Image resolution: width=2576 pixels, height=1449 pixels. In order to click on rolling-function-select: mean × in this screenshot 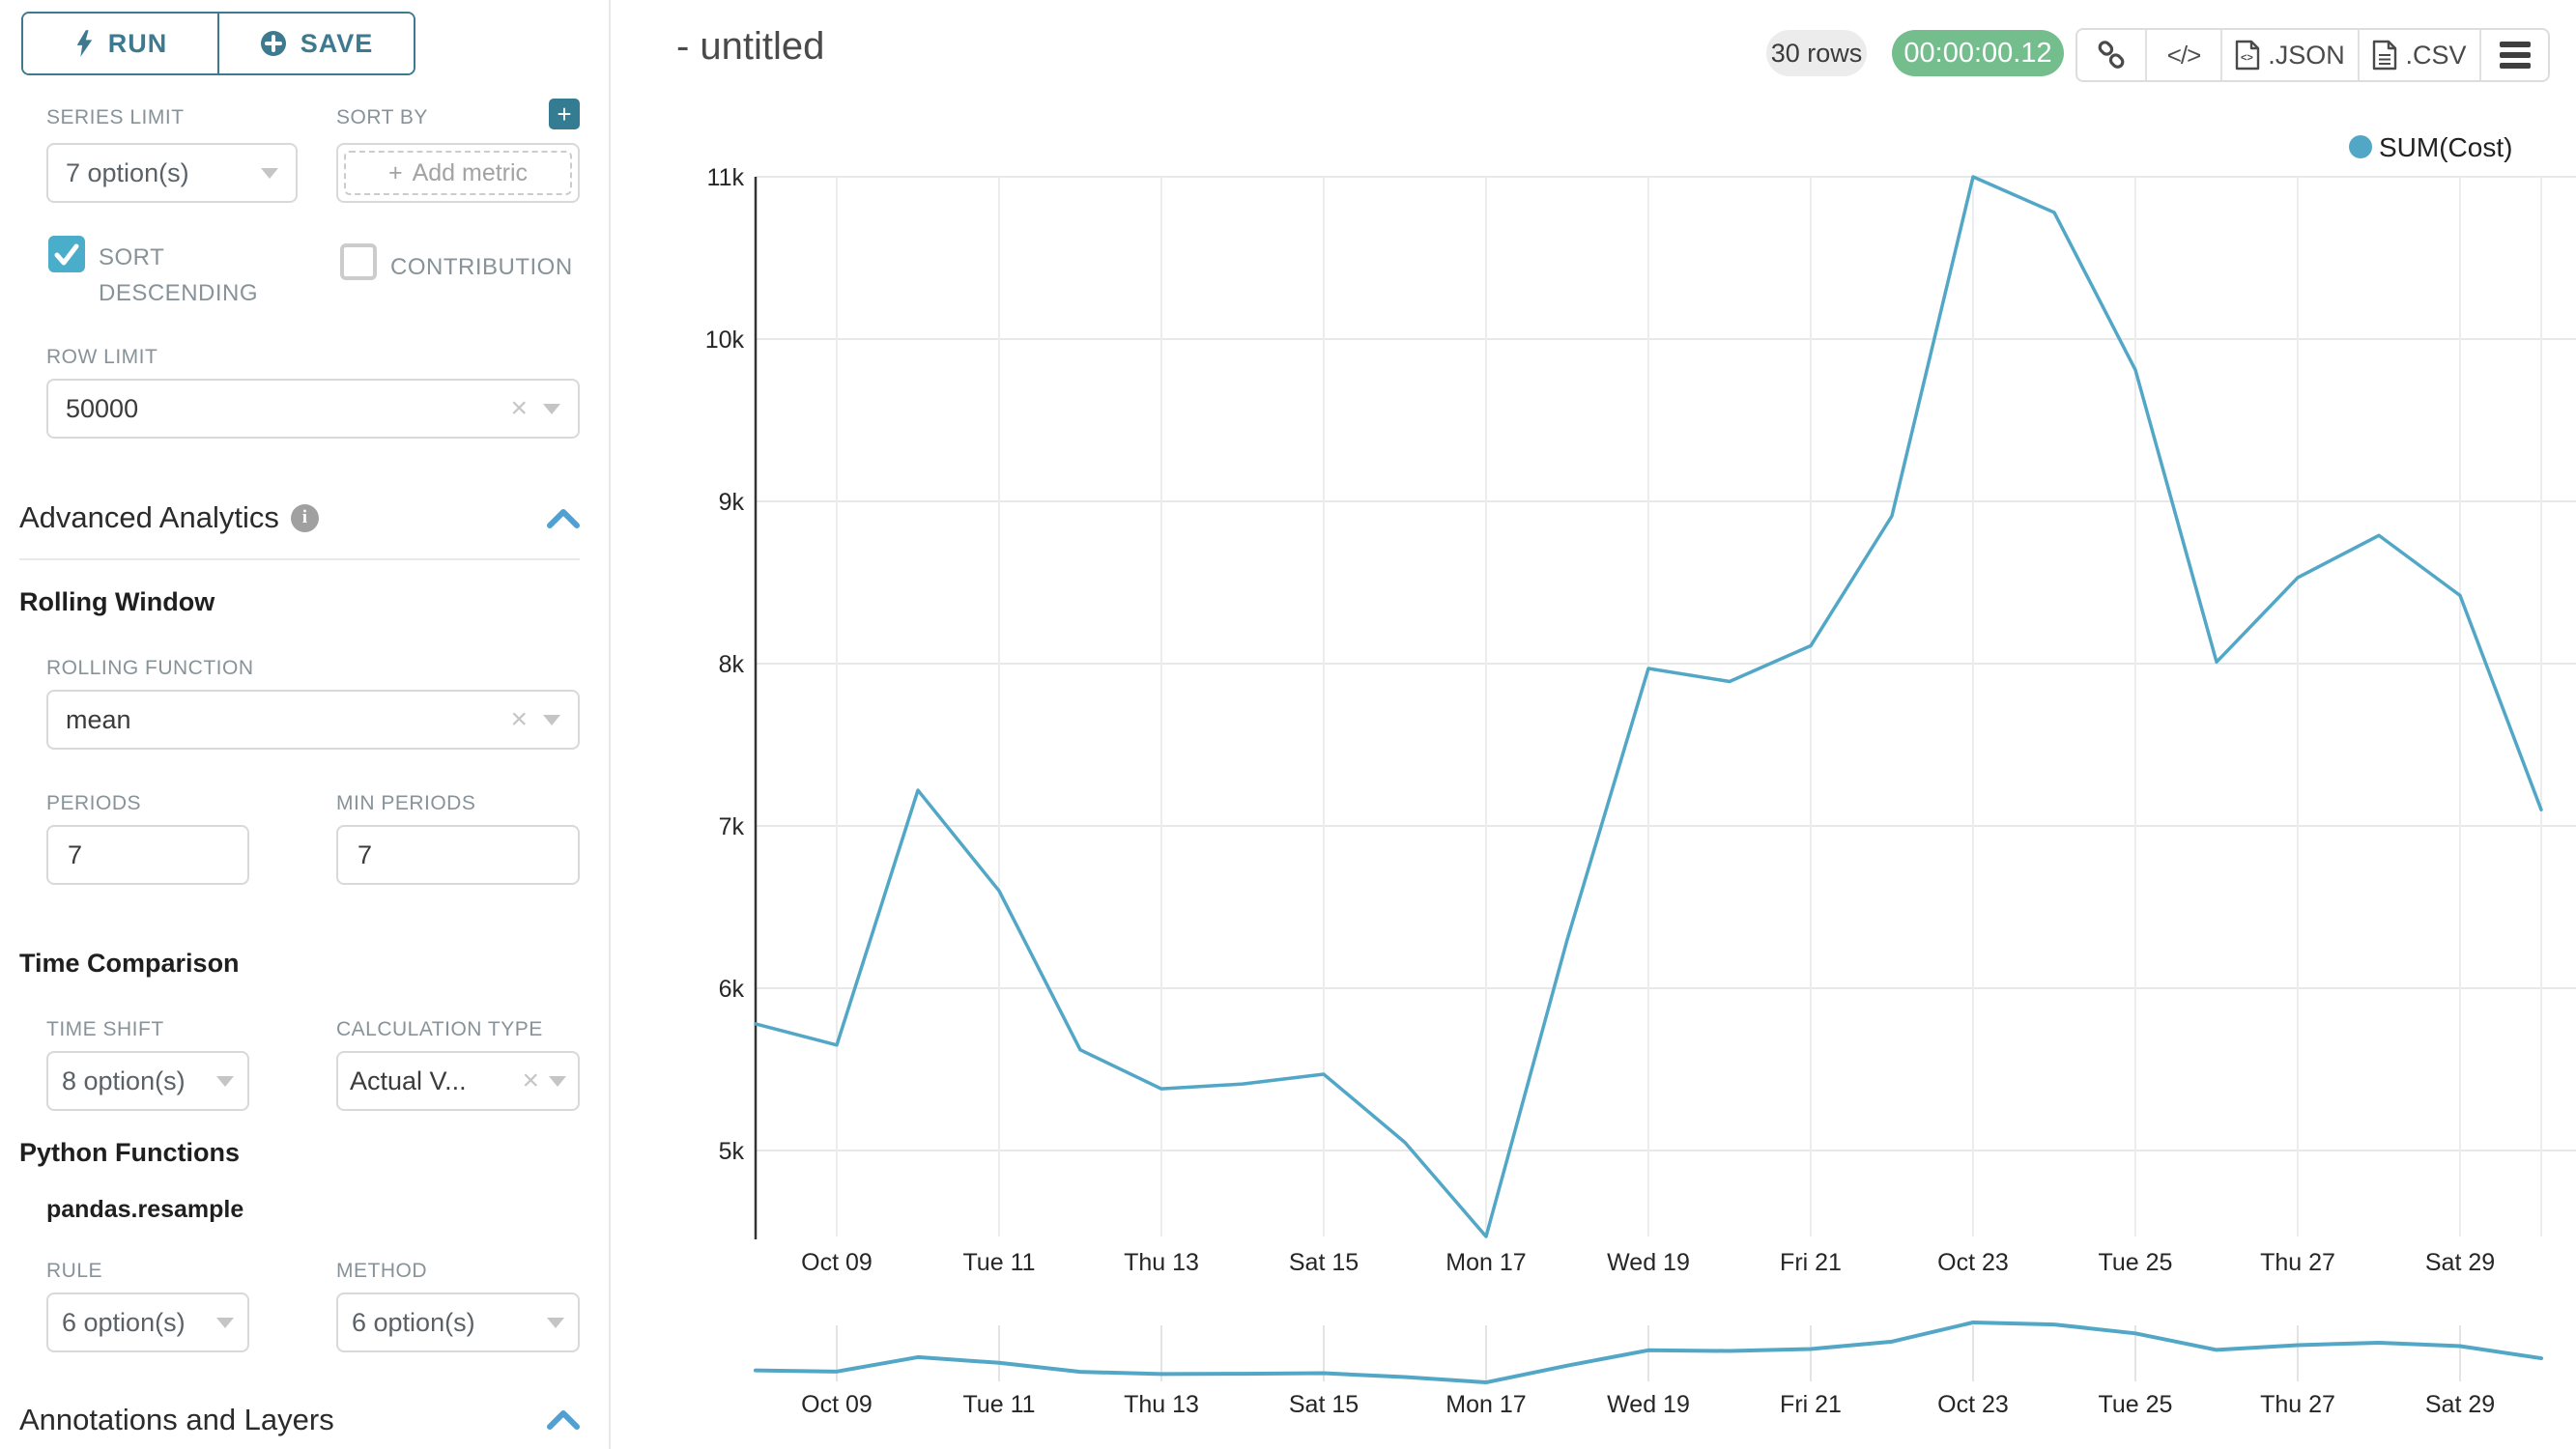, I will do `click(313, 720)`.